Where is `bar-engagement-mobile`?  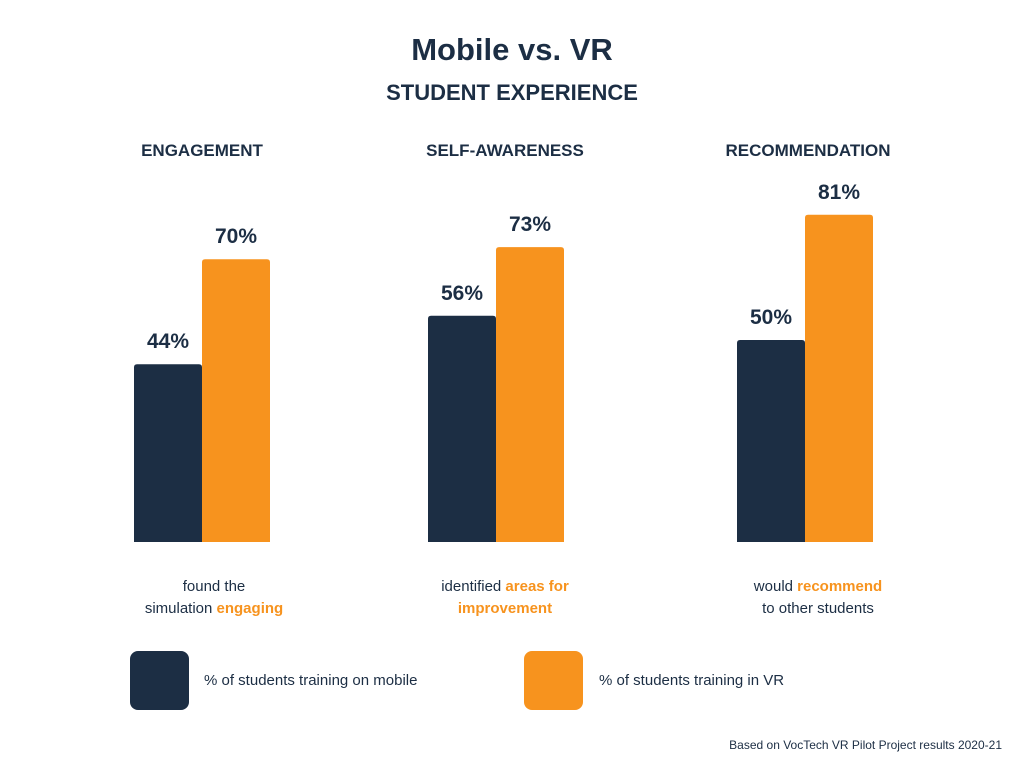
bar-engagement-mobile is located at coordinates (168, 453).